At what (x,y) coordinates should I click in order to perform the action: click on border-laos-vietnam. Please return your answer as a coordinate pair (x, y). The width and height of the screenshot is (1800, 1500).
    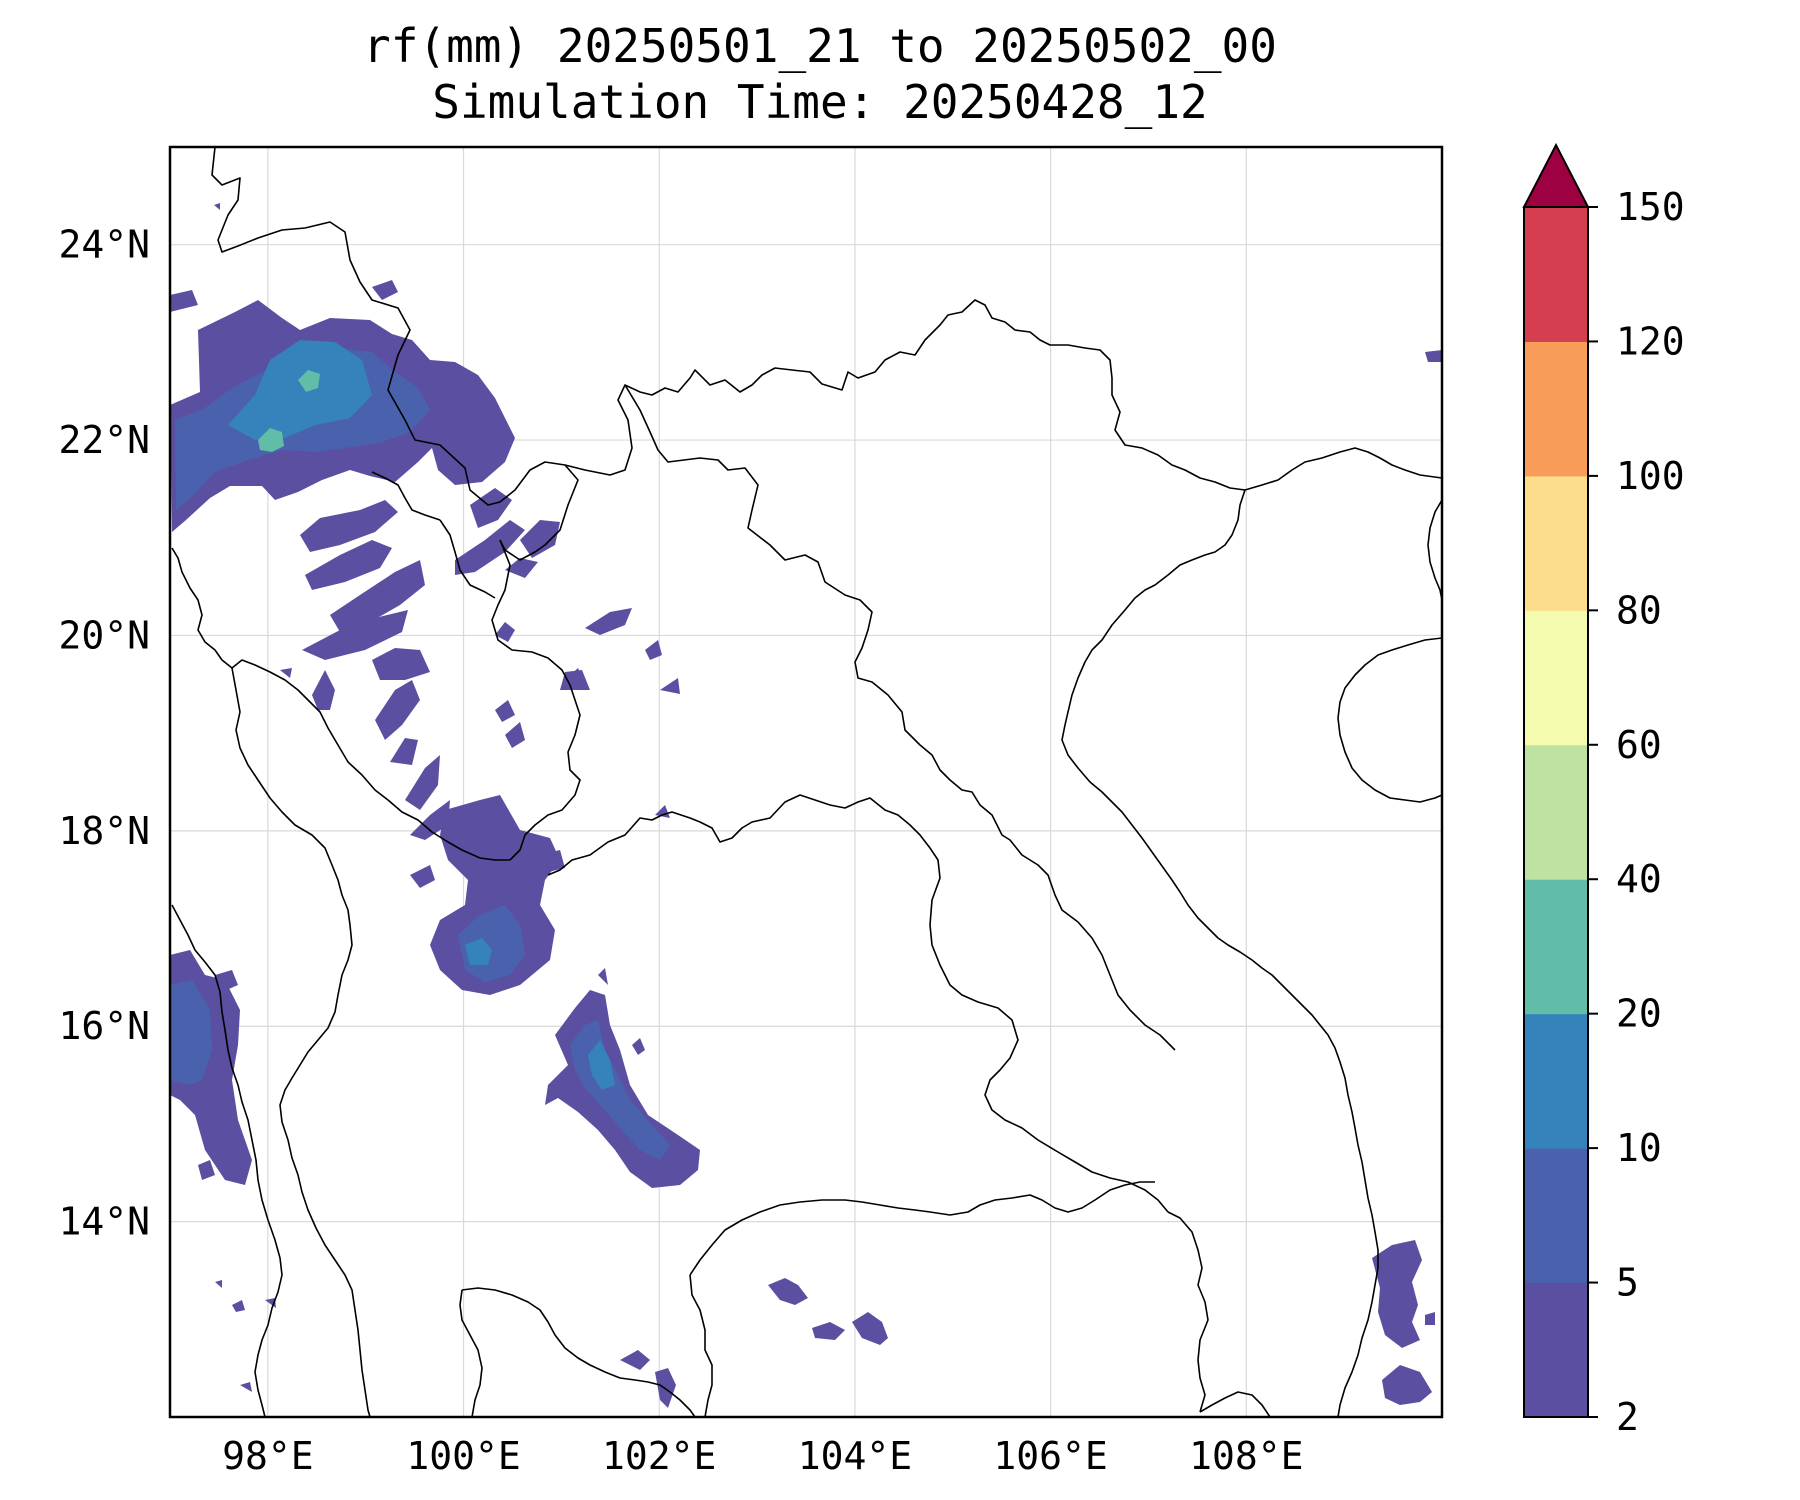
    Looking at the image, I should click on (900, 717).